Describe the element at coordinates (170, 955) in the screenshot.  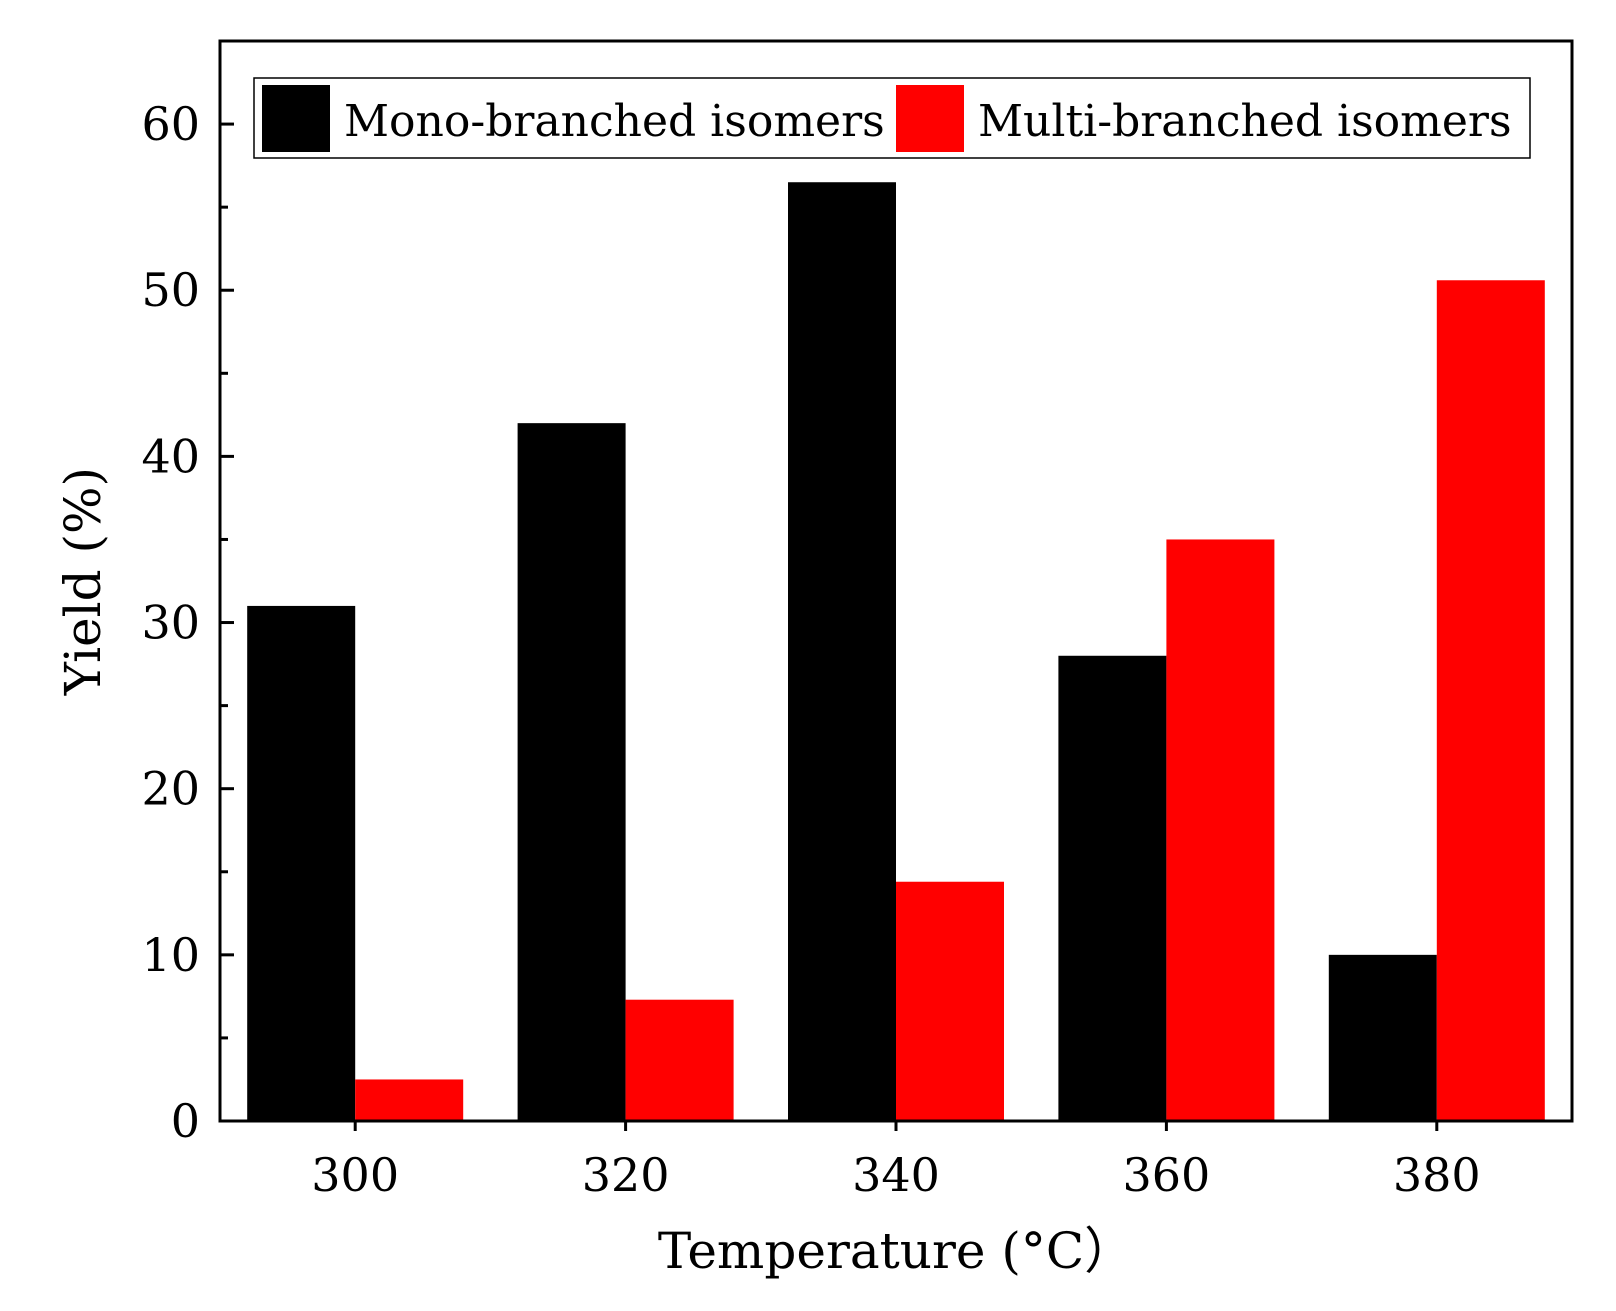
I see `y-tick-label-10: 10` at that location.